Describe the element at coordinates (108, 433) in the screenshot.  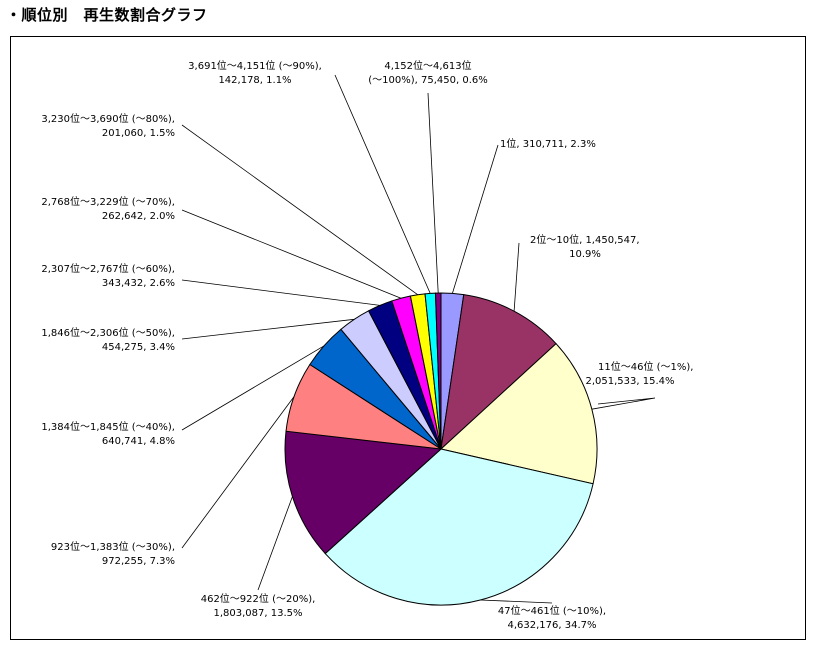
I see `slice-label-7: 1,384位〜1,845位 (〜40%), 640,741, 4.8%` at that location.